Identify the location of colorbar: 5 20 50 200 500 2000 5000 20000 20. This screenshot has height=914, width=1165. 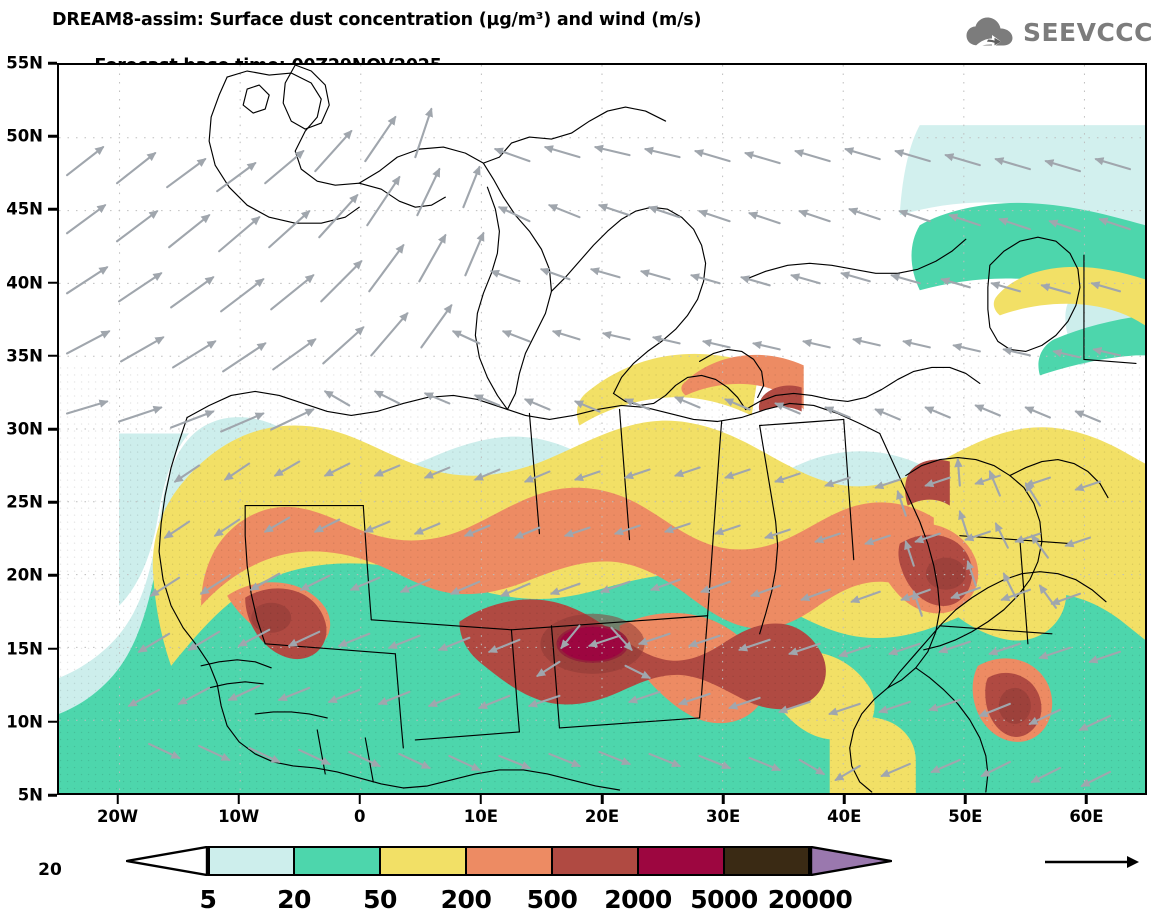
(582, 876).